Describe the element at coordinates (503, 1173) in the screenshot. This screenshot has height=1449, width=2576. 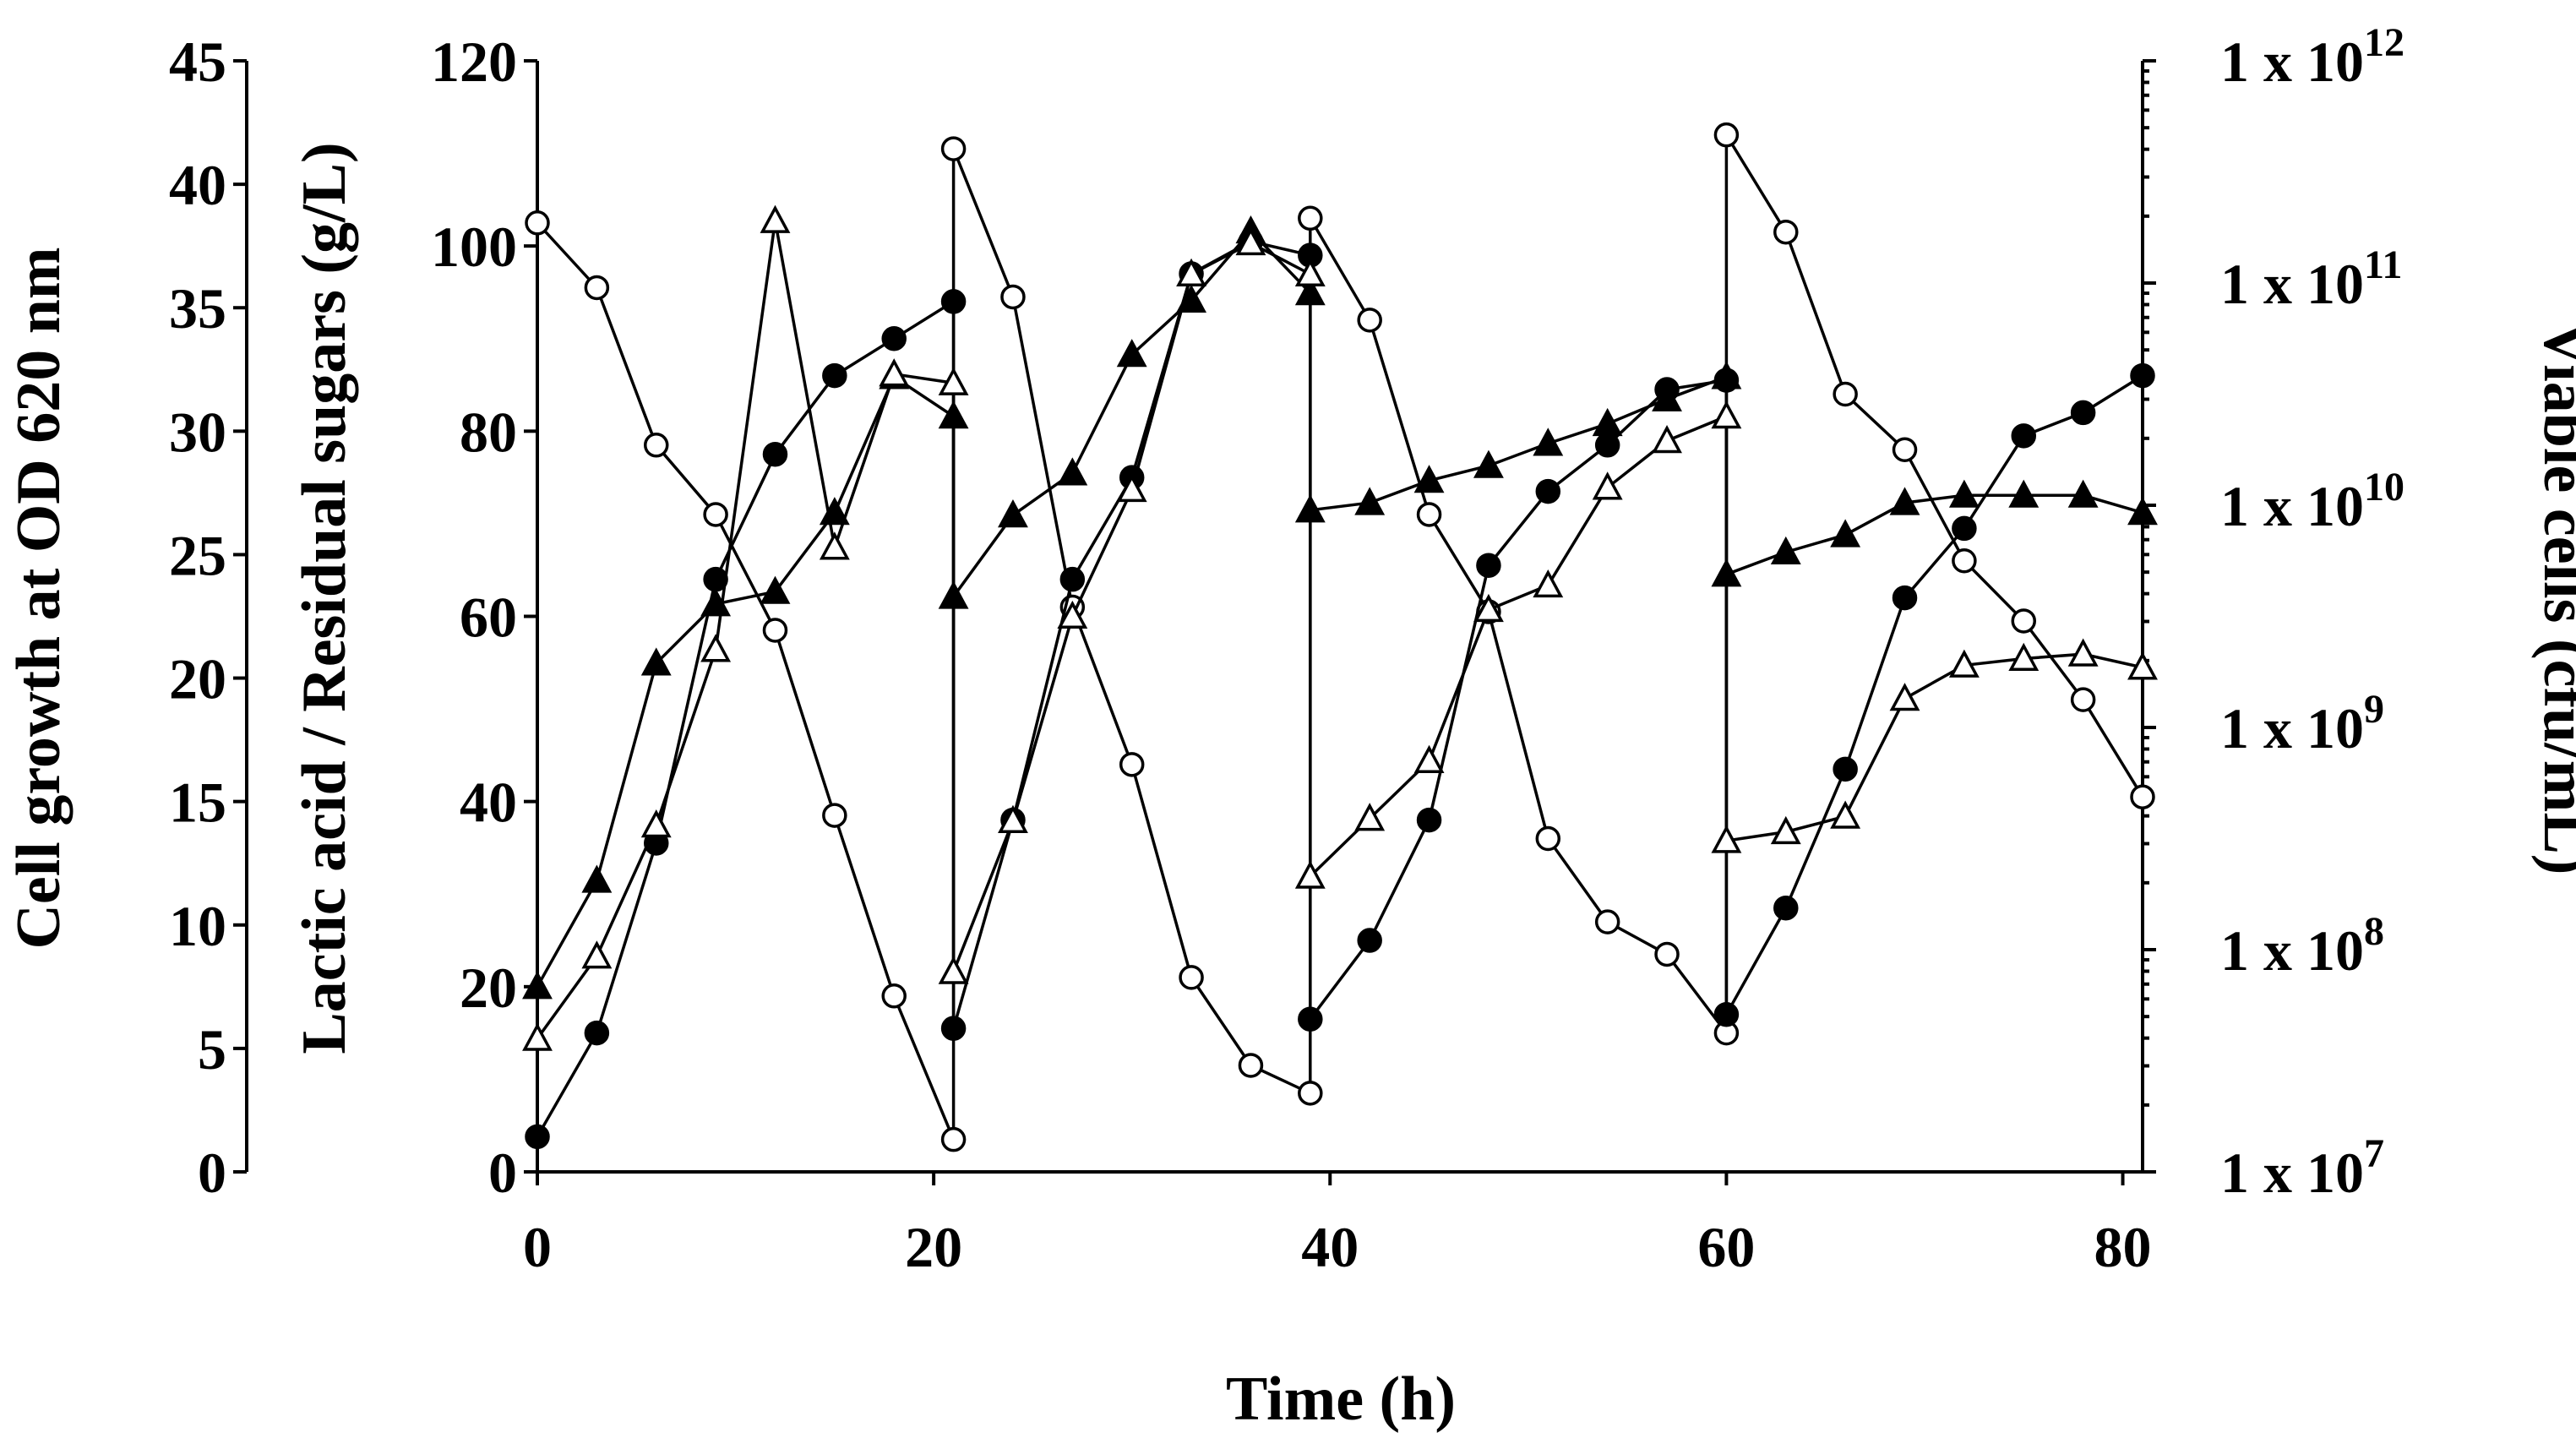
I see `y-inner-tick-label: 0` at that location.